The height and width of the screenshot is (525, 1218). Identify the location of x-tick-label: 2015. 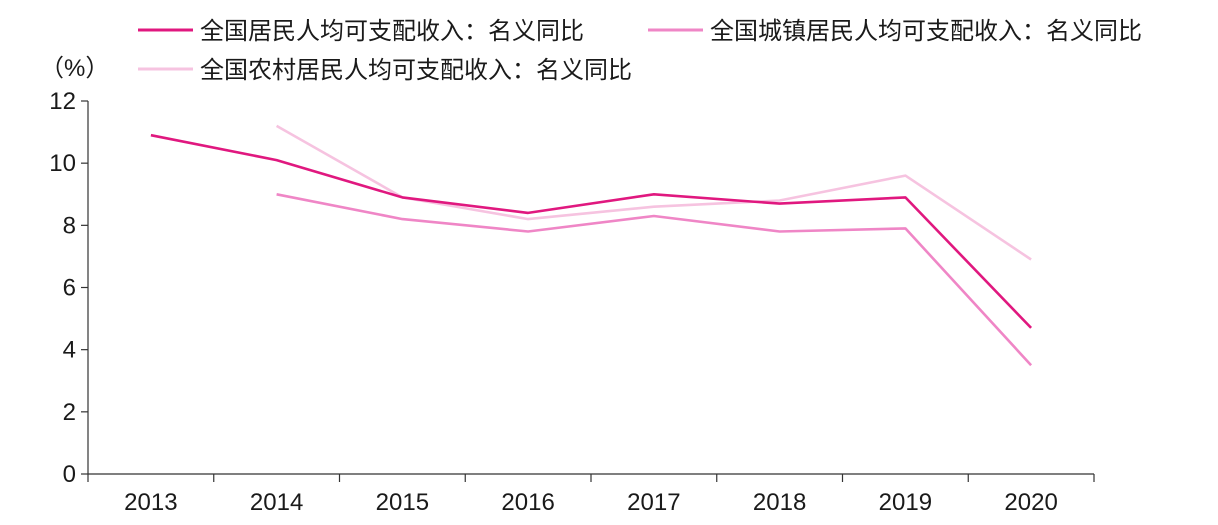
(402, 502).